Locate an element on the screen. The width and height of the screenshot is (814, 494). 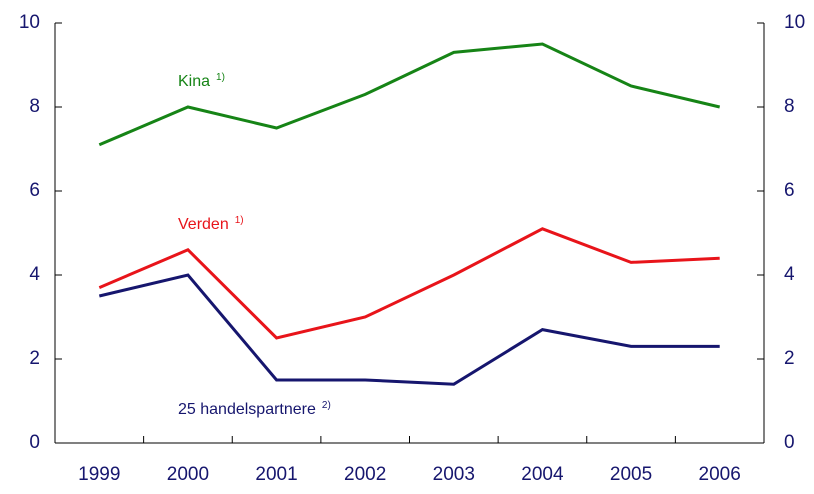
series-name: Kina is located at coordinates (194, 81).